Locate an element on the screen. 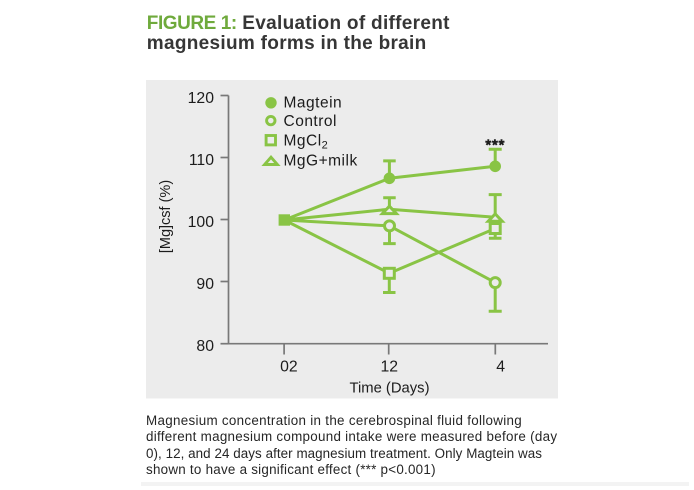  svg-text: 120 is located at coordinates (201, 98).